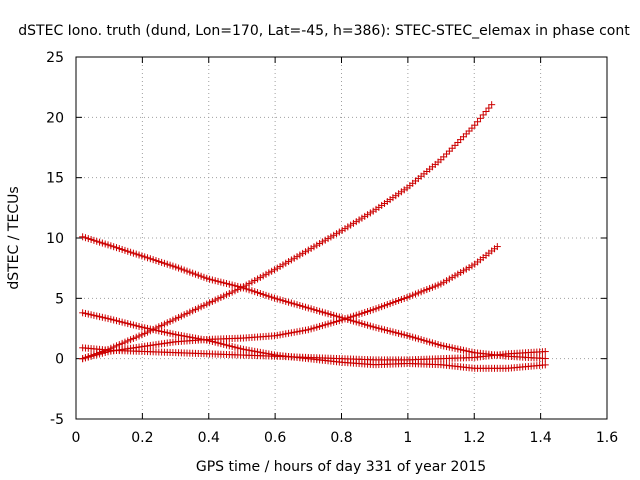 Image resolution: width=640 pixels, height=480 pixels. Describe the element at coordinates (55, 239) in the screenshot. I see `y-tick-label: 10` at that location.